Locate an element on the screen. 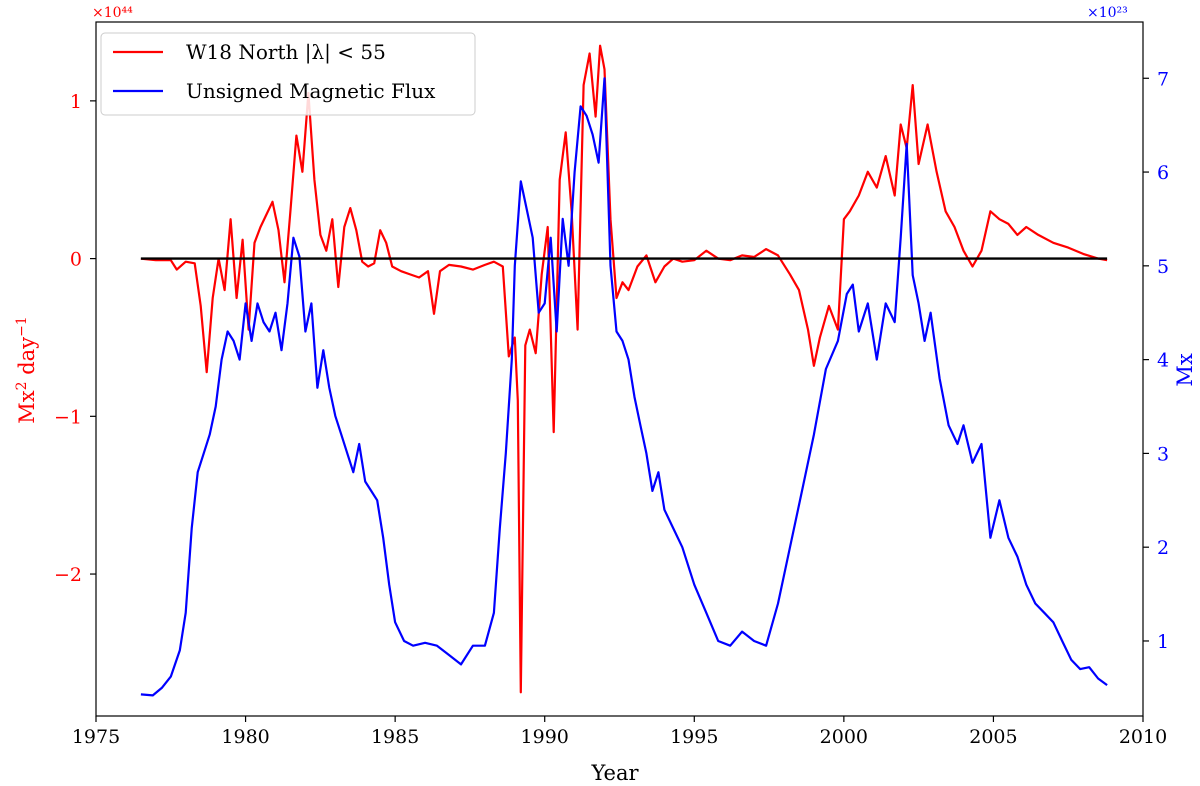  x-tick-label: 1985 is located at coordinates (395, 737).